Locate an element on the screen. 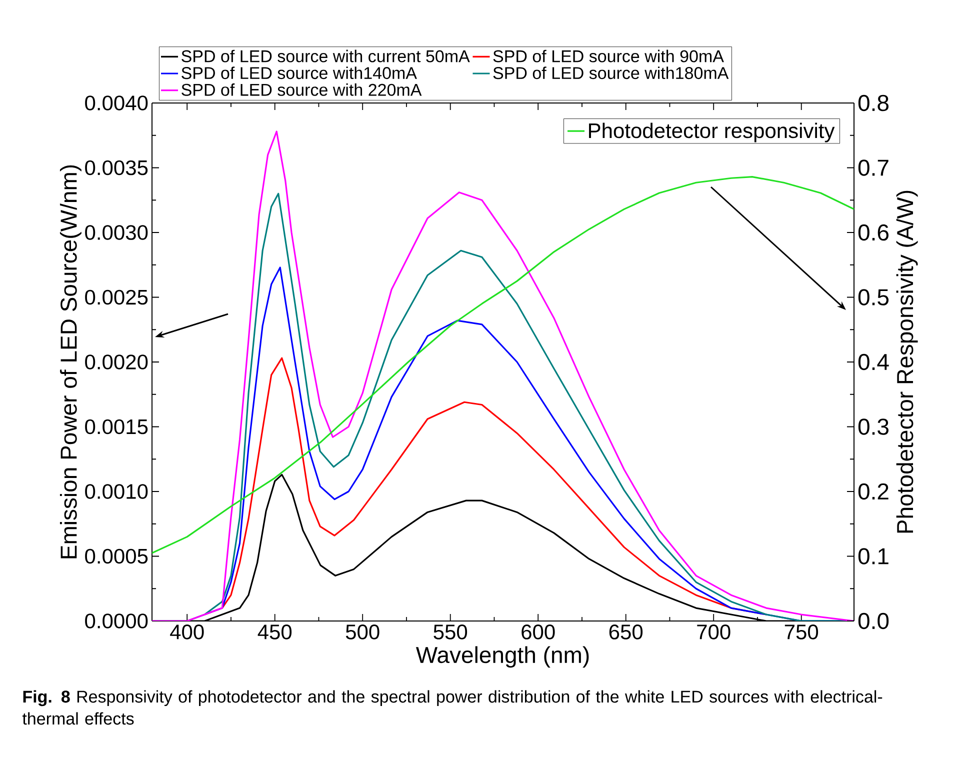  y2-tick-label: 0.2 is located at coordinates (873, 491).